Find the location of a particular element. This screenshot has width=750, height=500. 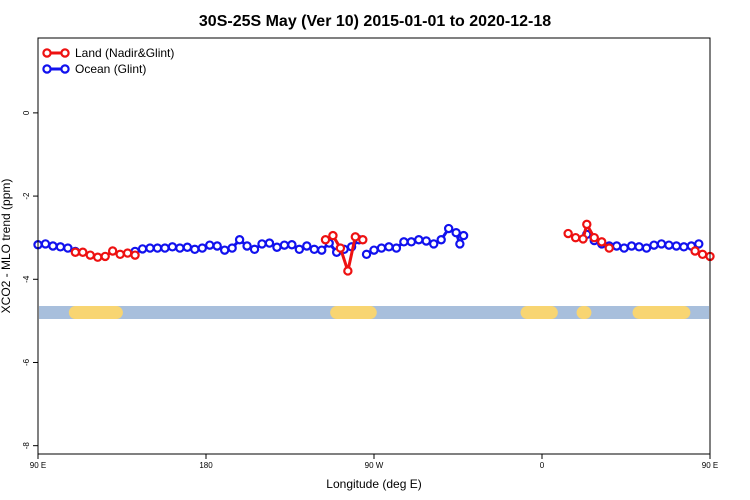

series-layer is located at coordinates (374, 247).